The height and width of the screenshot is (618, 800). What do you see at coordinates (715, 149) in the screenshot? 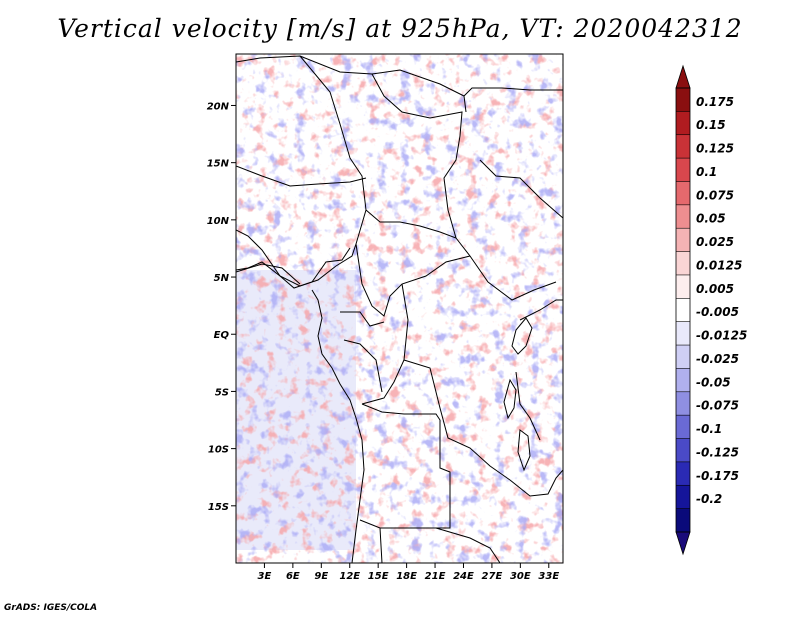
I see `colorbar-label: 0.125` at bounding box center [715, 149].